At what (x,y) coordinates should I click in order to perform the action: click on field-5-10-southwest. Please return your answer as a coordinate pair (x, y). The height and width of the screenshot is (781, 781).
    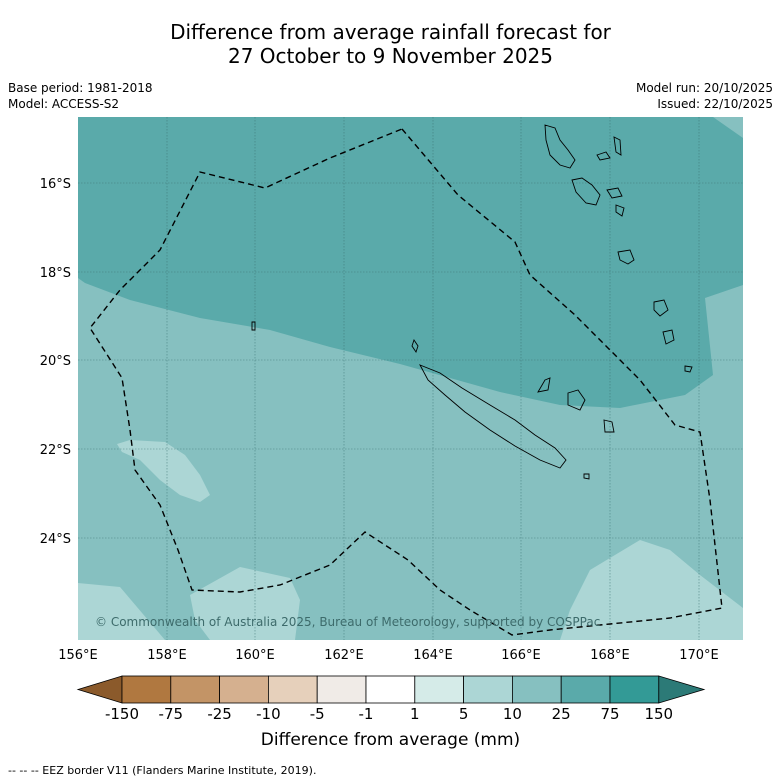
    Looking at the image, I should click on (121, 611).